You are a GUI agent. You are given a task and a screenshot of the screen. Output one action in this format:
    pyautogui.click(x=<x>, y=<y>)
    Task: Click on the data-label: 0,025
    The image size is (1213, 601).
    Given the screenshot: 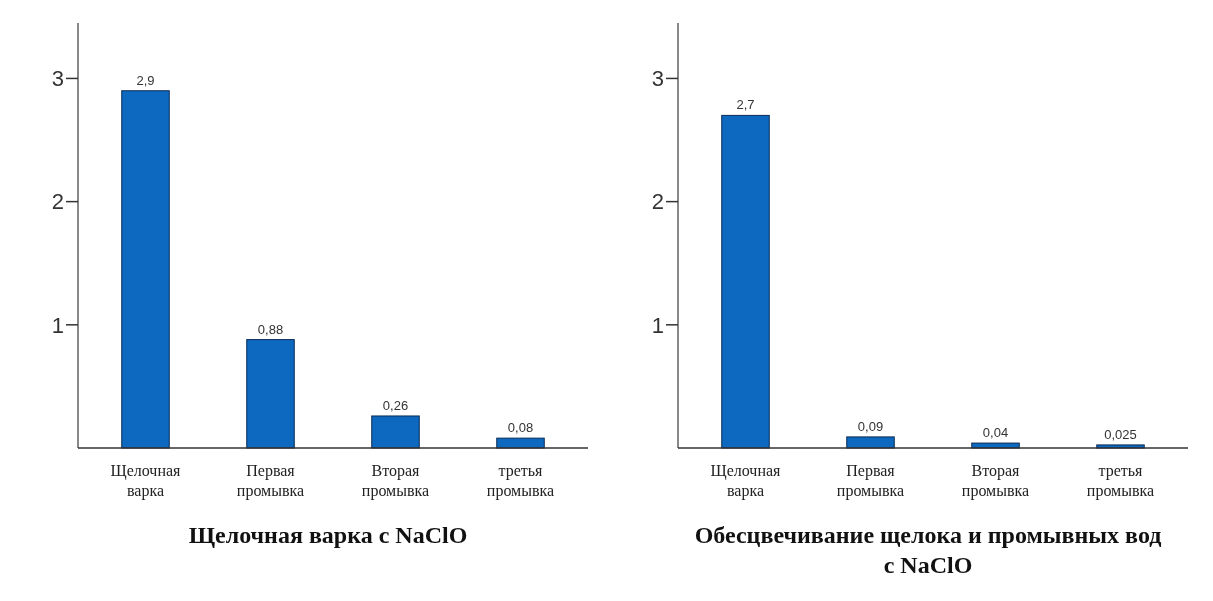 What is the action you would take?
    pyautogui.click(x=1120, y=434)
    